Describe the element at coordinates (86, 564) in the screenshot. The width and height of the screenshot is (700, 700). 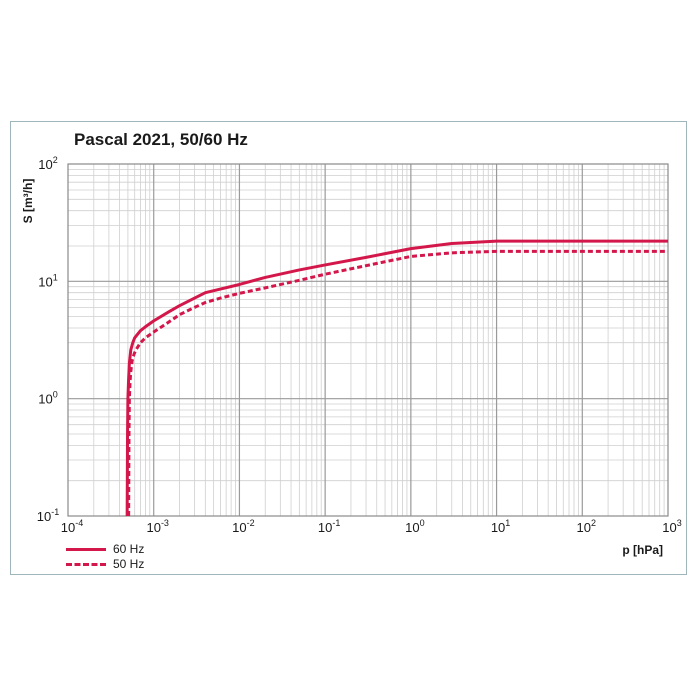
I see `legend-swatch-dashed` at that location.